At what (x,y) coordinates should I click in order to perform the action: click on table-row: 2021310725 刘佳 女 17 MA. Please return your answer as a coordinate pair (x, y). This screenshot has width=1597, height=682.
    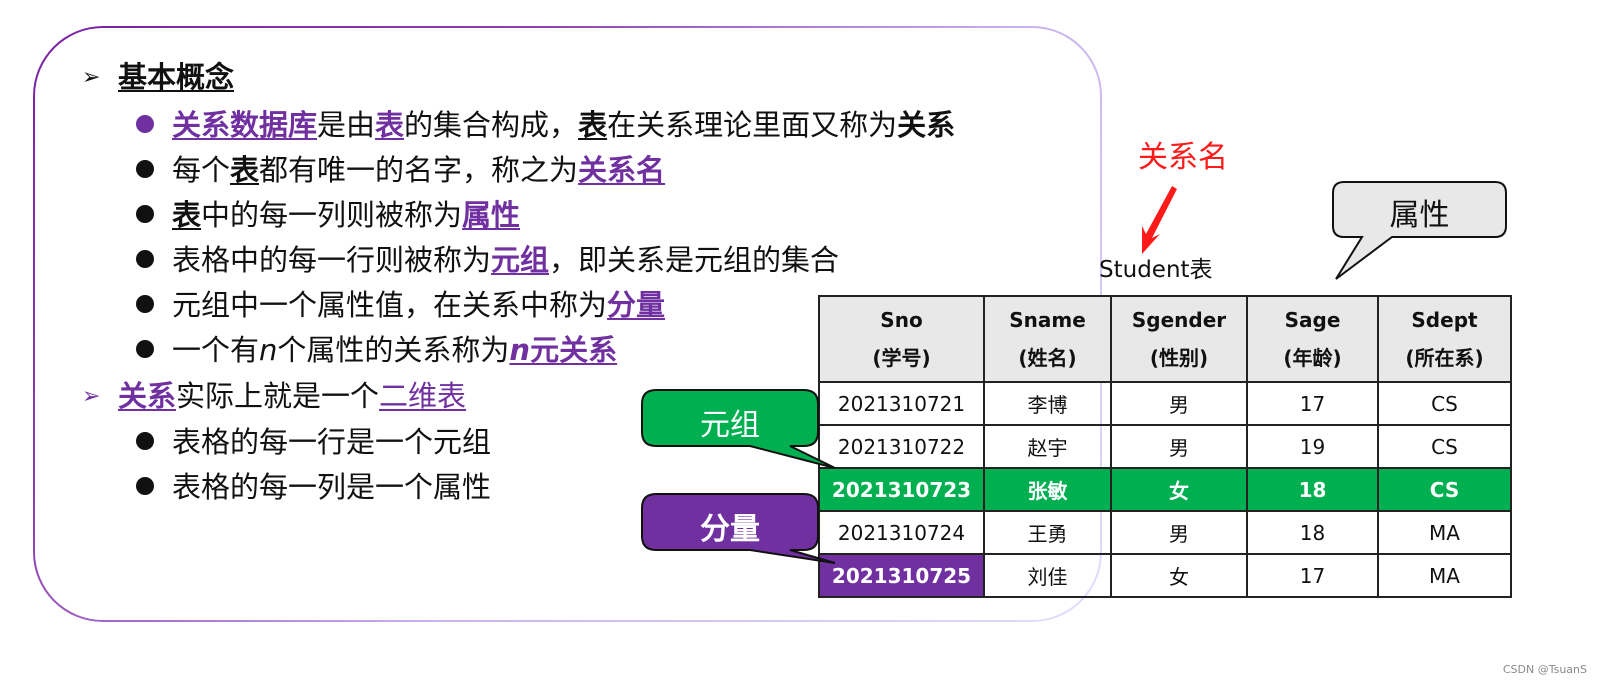
    Looking at the image, I should click on (1165, 575).